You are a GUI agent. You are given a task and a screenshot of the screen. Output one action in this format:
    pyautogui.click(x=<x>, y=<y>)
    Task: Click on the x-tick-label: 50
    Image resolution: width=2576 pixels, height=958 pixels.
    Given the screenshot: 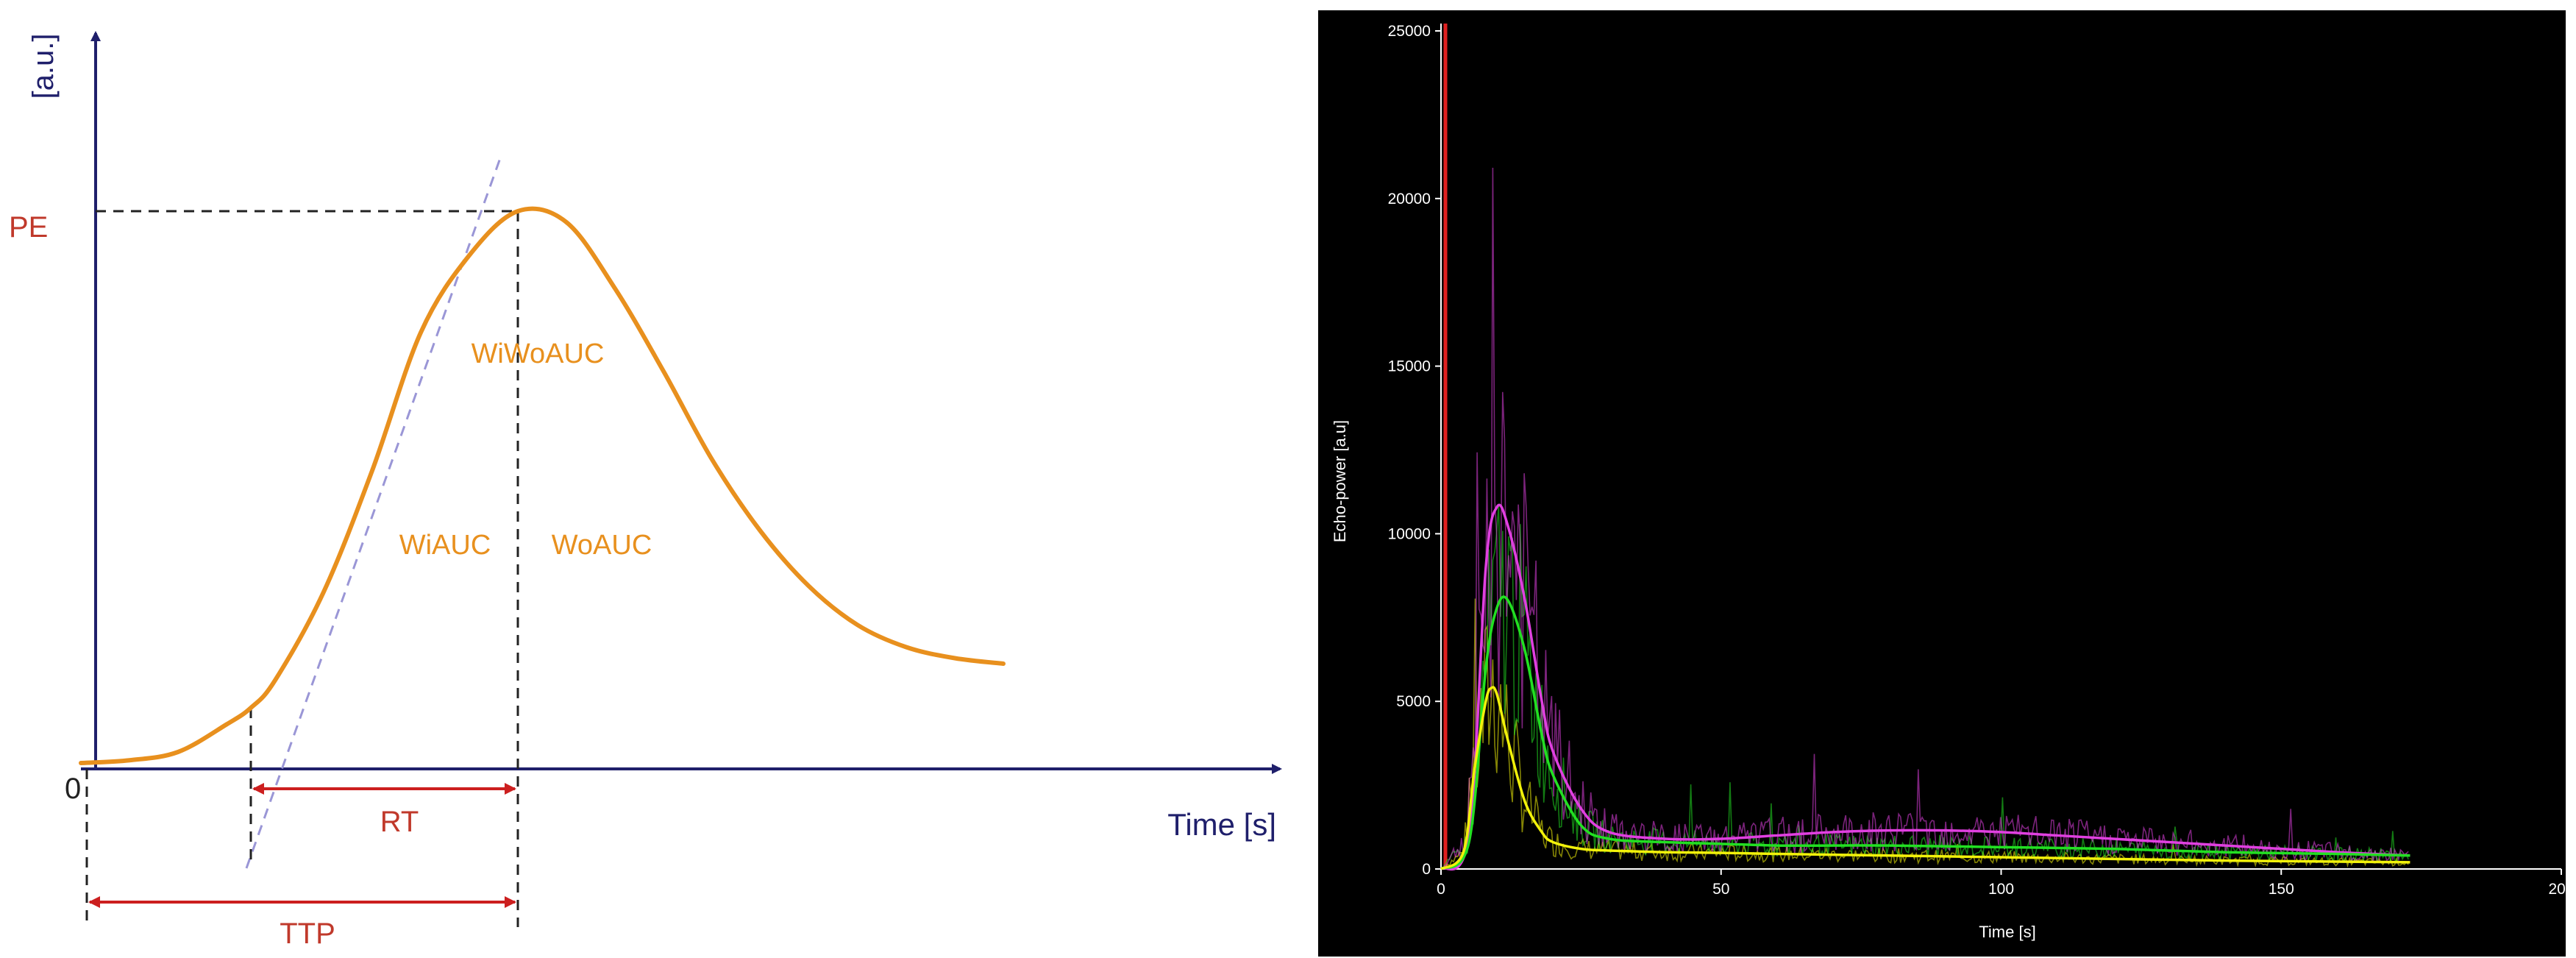 What is the action you would take?
    pyautogui.click(x=1720, y=889)
    